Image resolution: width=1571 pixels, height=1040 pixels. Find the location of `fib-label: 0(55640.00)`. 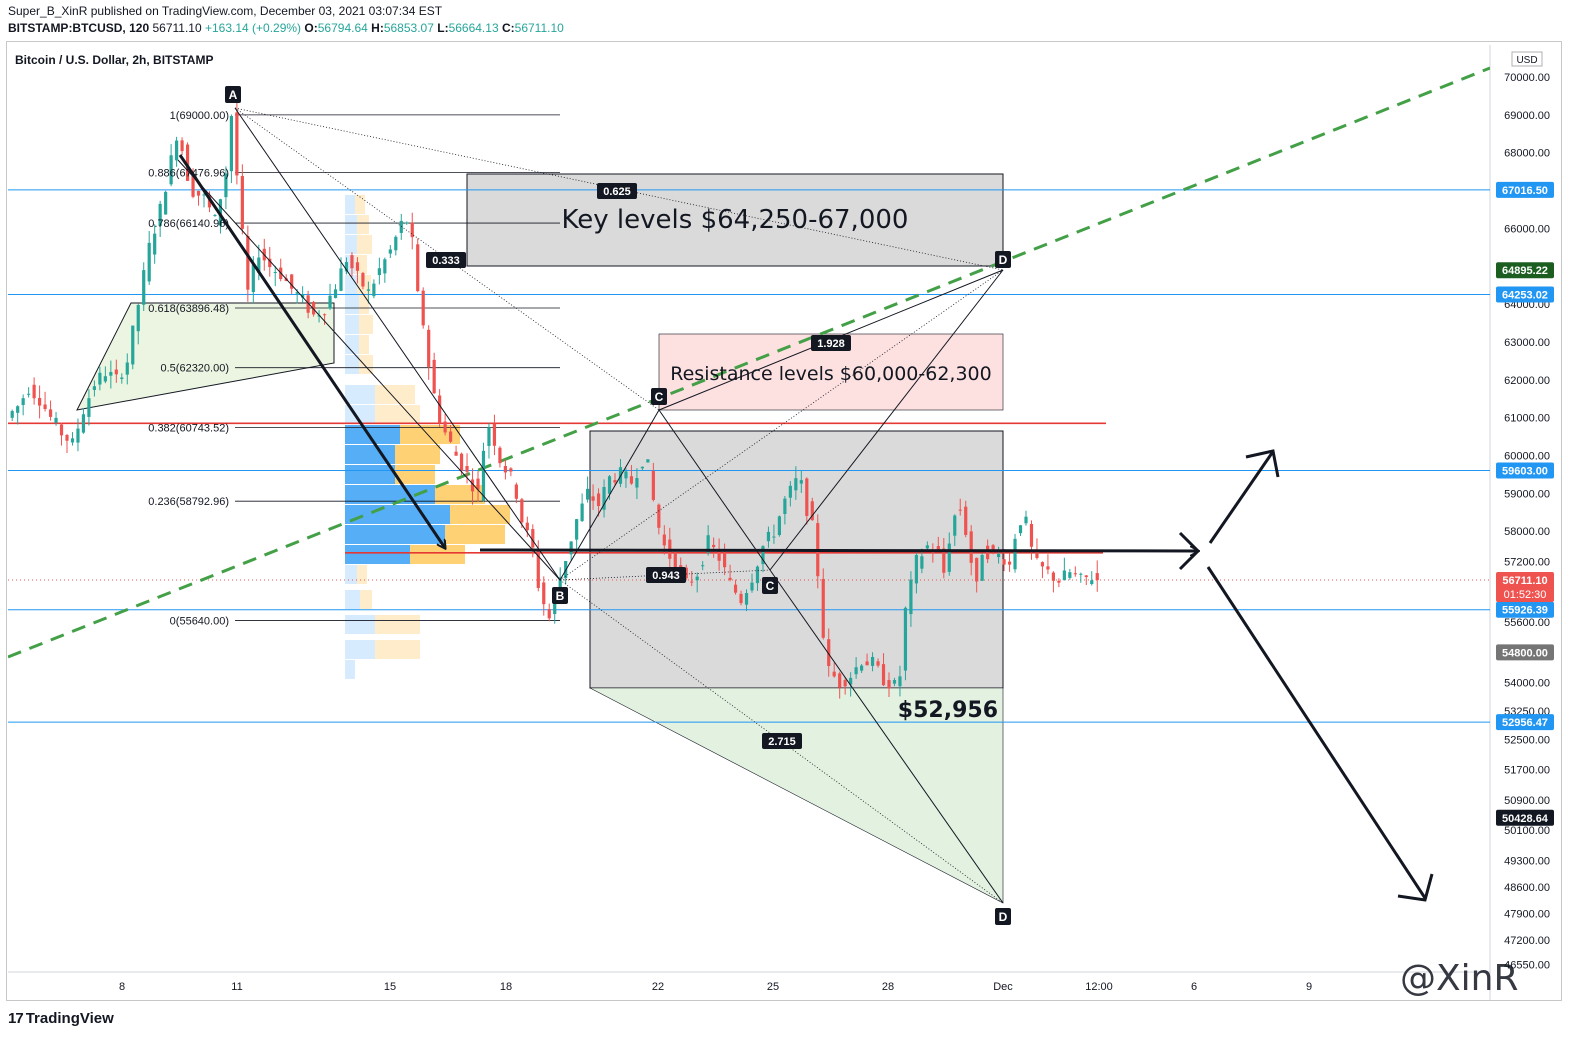

fib-label: 0(55640.00) is located at coordinates (199, 622).